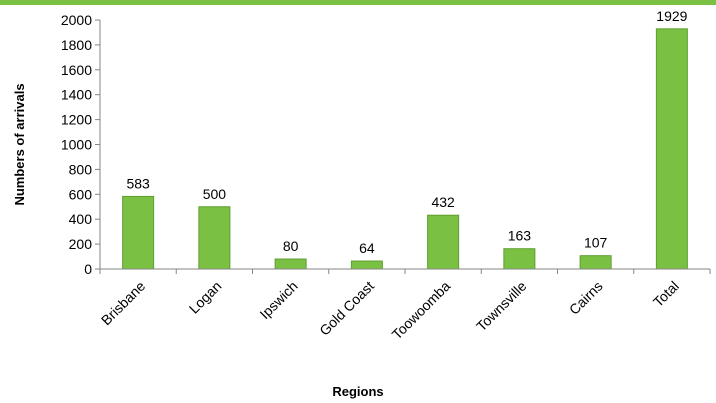 Image resolution: width=716 pixels, height=403 pixels. I want to click on y-tick-label: 1800, so click(76, 45).